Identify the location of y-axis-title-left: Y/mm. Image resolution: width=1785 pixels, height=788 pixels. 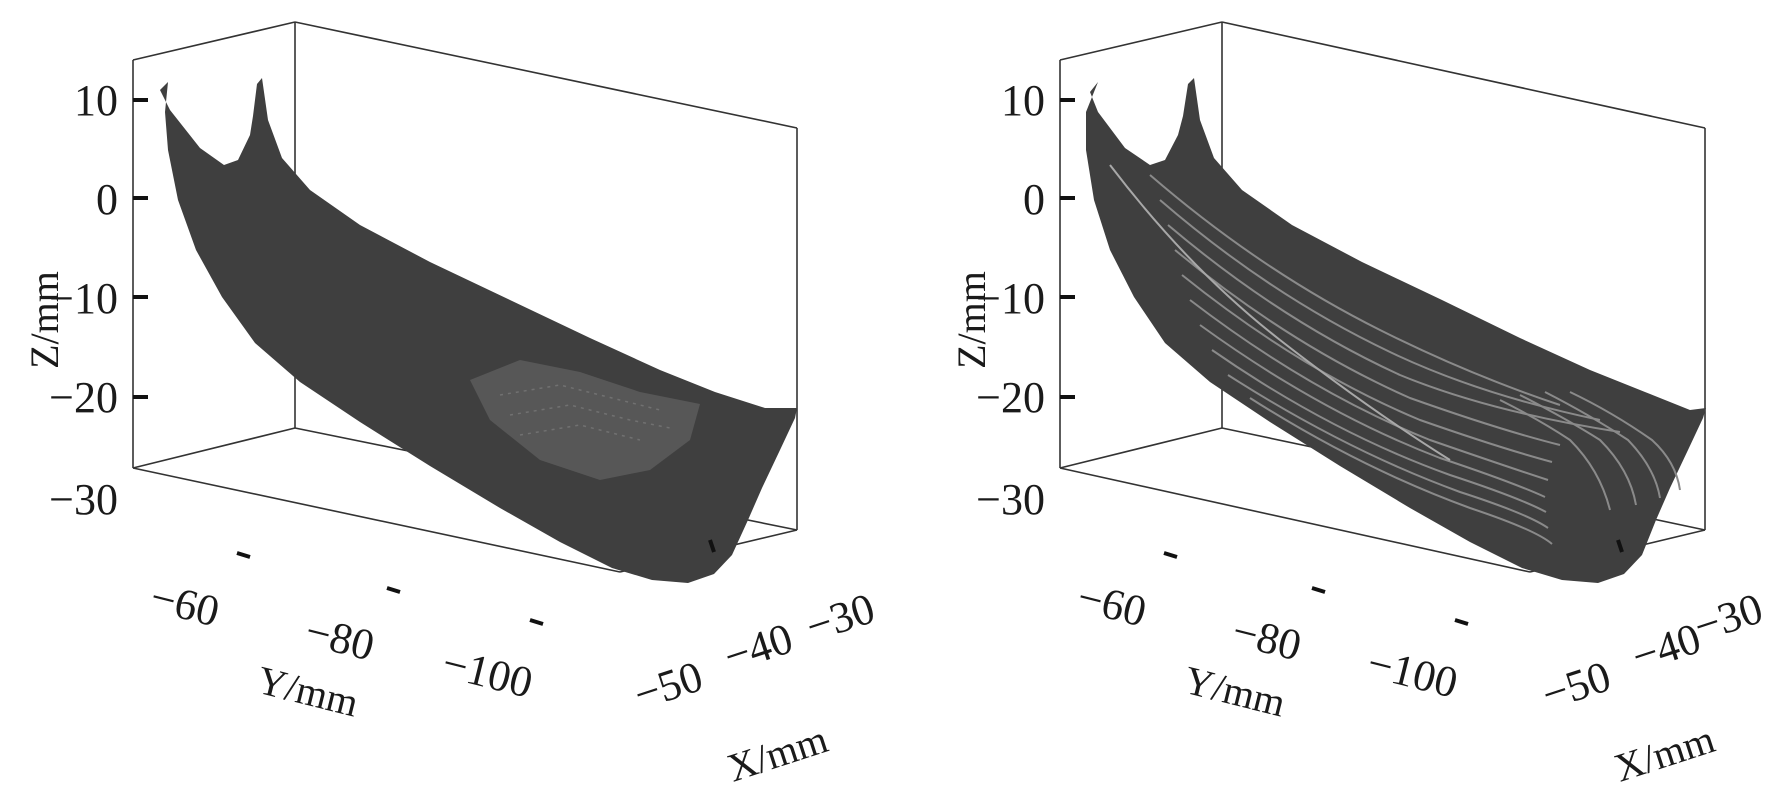
(308, 691).